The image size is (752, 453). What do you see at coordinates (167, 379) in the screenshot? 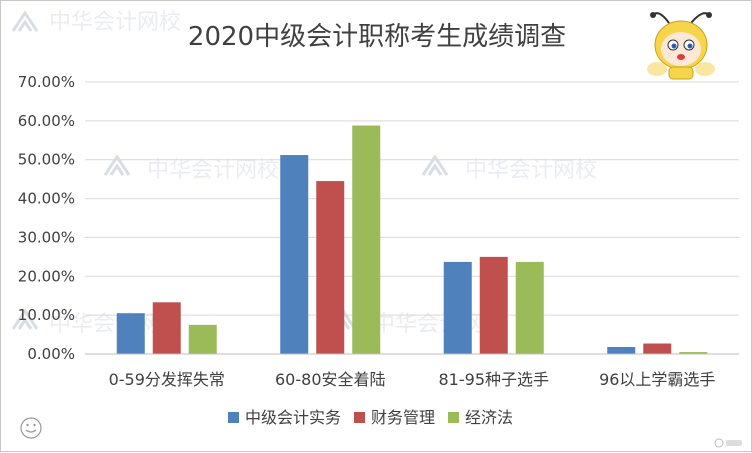
I see `x-category-label: 0-59分发挥失常` at bounding box center [167, 379].